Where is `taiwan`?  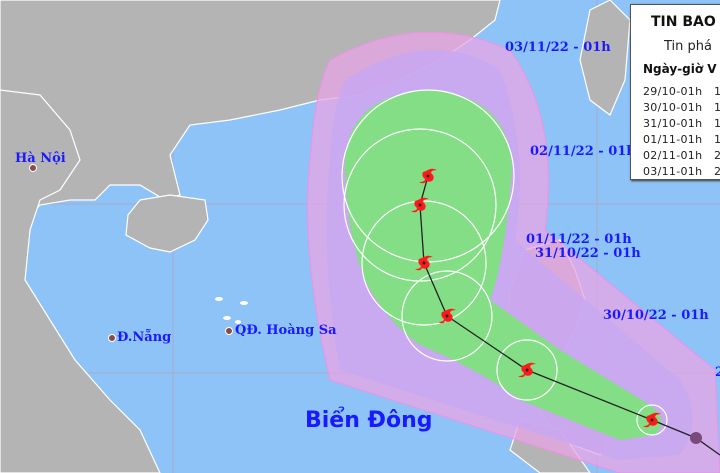
taiwan is located at coordinates (605, 58).